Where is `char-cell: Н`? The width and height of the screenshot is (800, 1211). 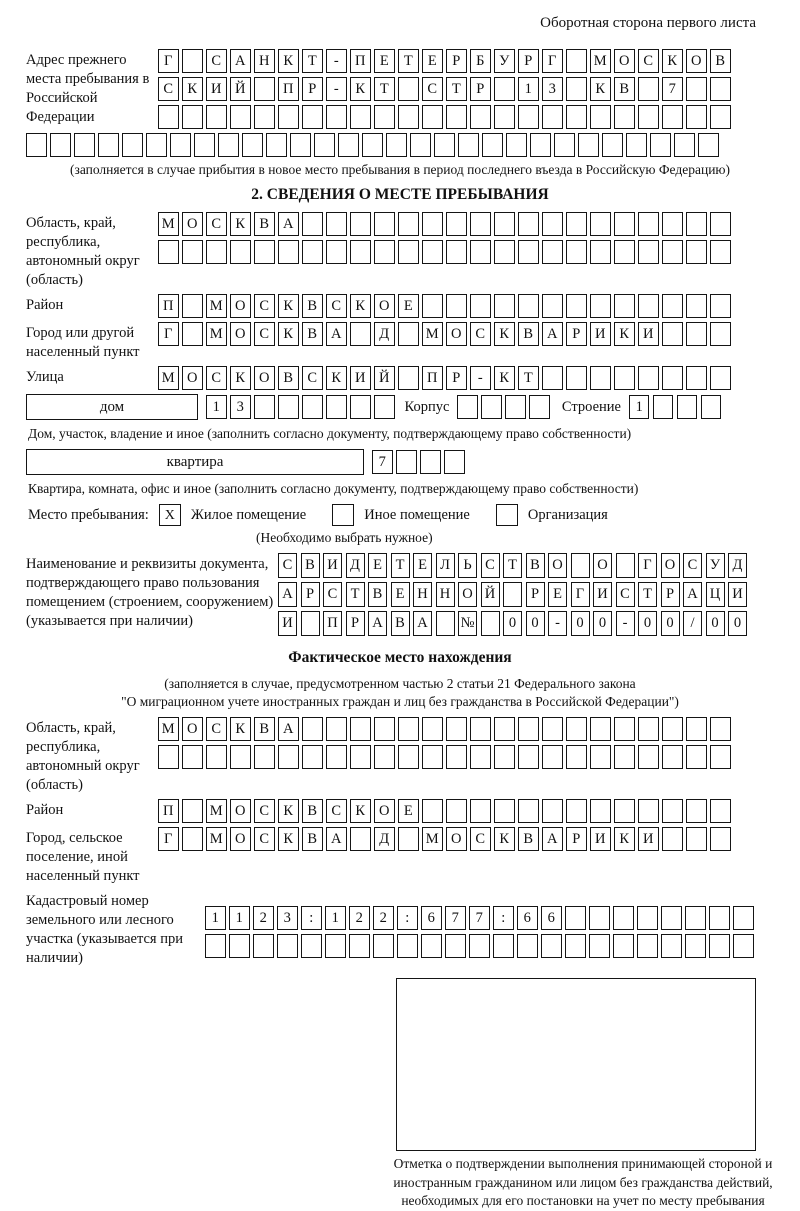
char-cell: Н is located at coordinates (445, 594).